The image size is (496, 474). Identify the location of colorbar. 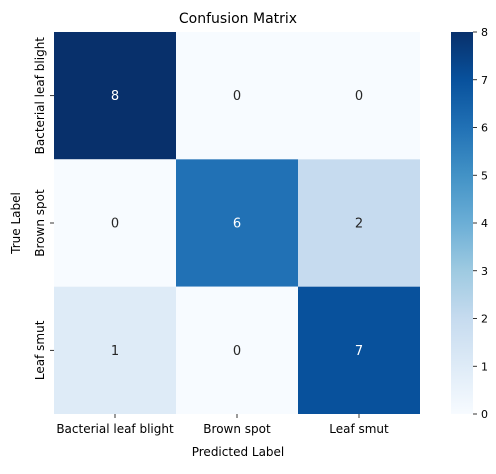
(462, 223).